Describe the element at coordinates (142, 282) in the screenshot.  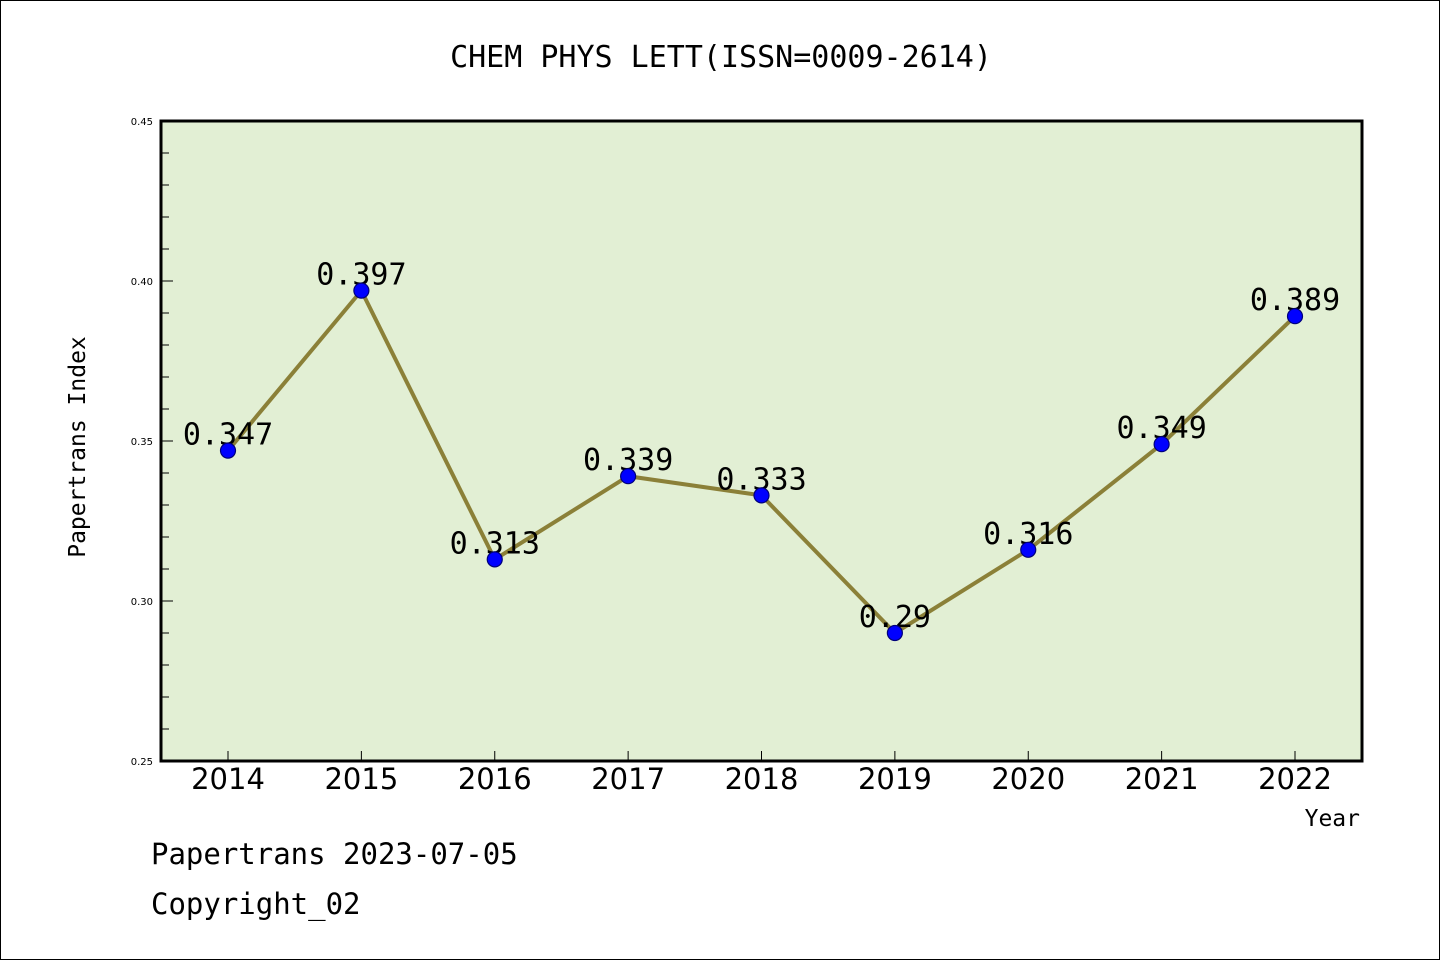
I see `y-tick-label: 0.40` at that location.